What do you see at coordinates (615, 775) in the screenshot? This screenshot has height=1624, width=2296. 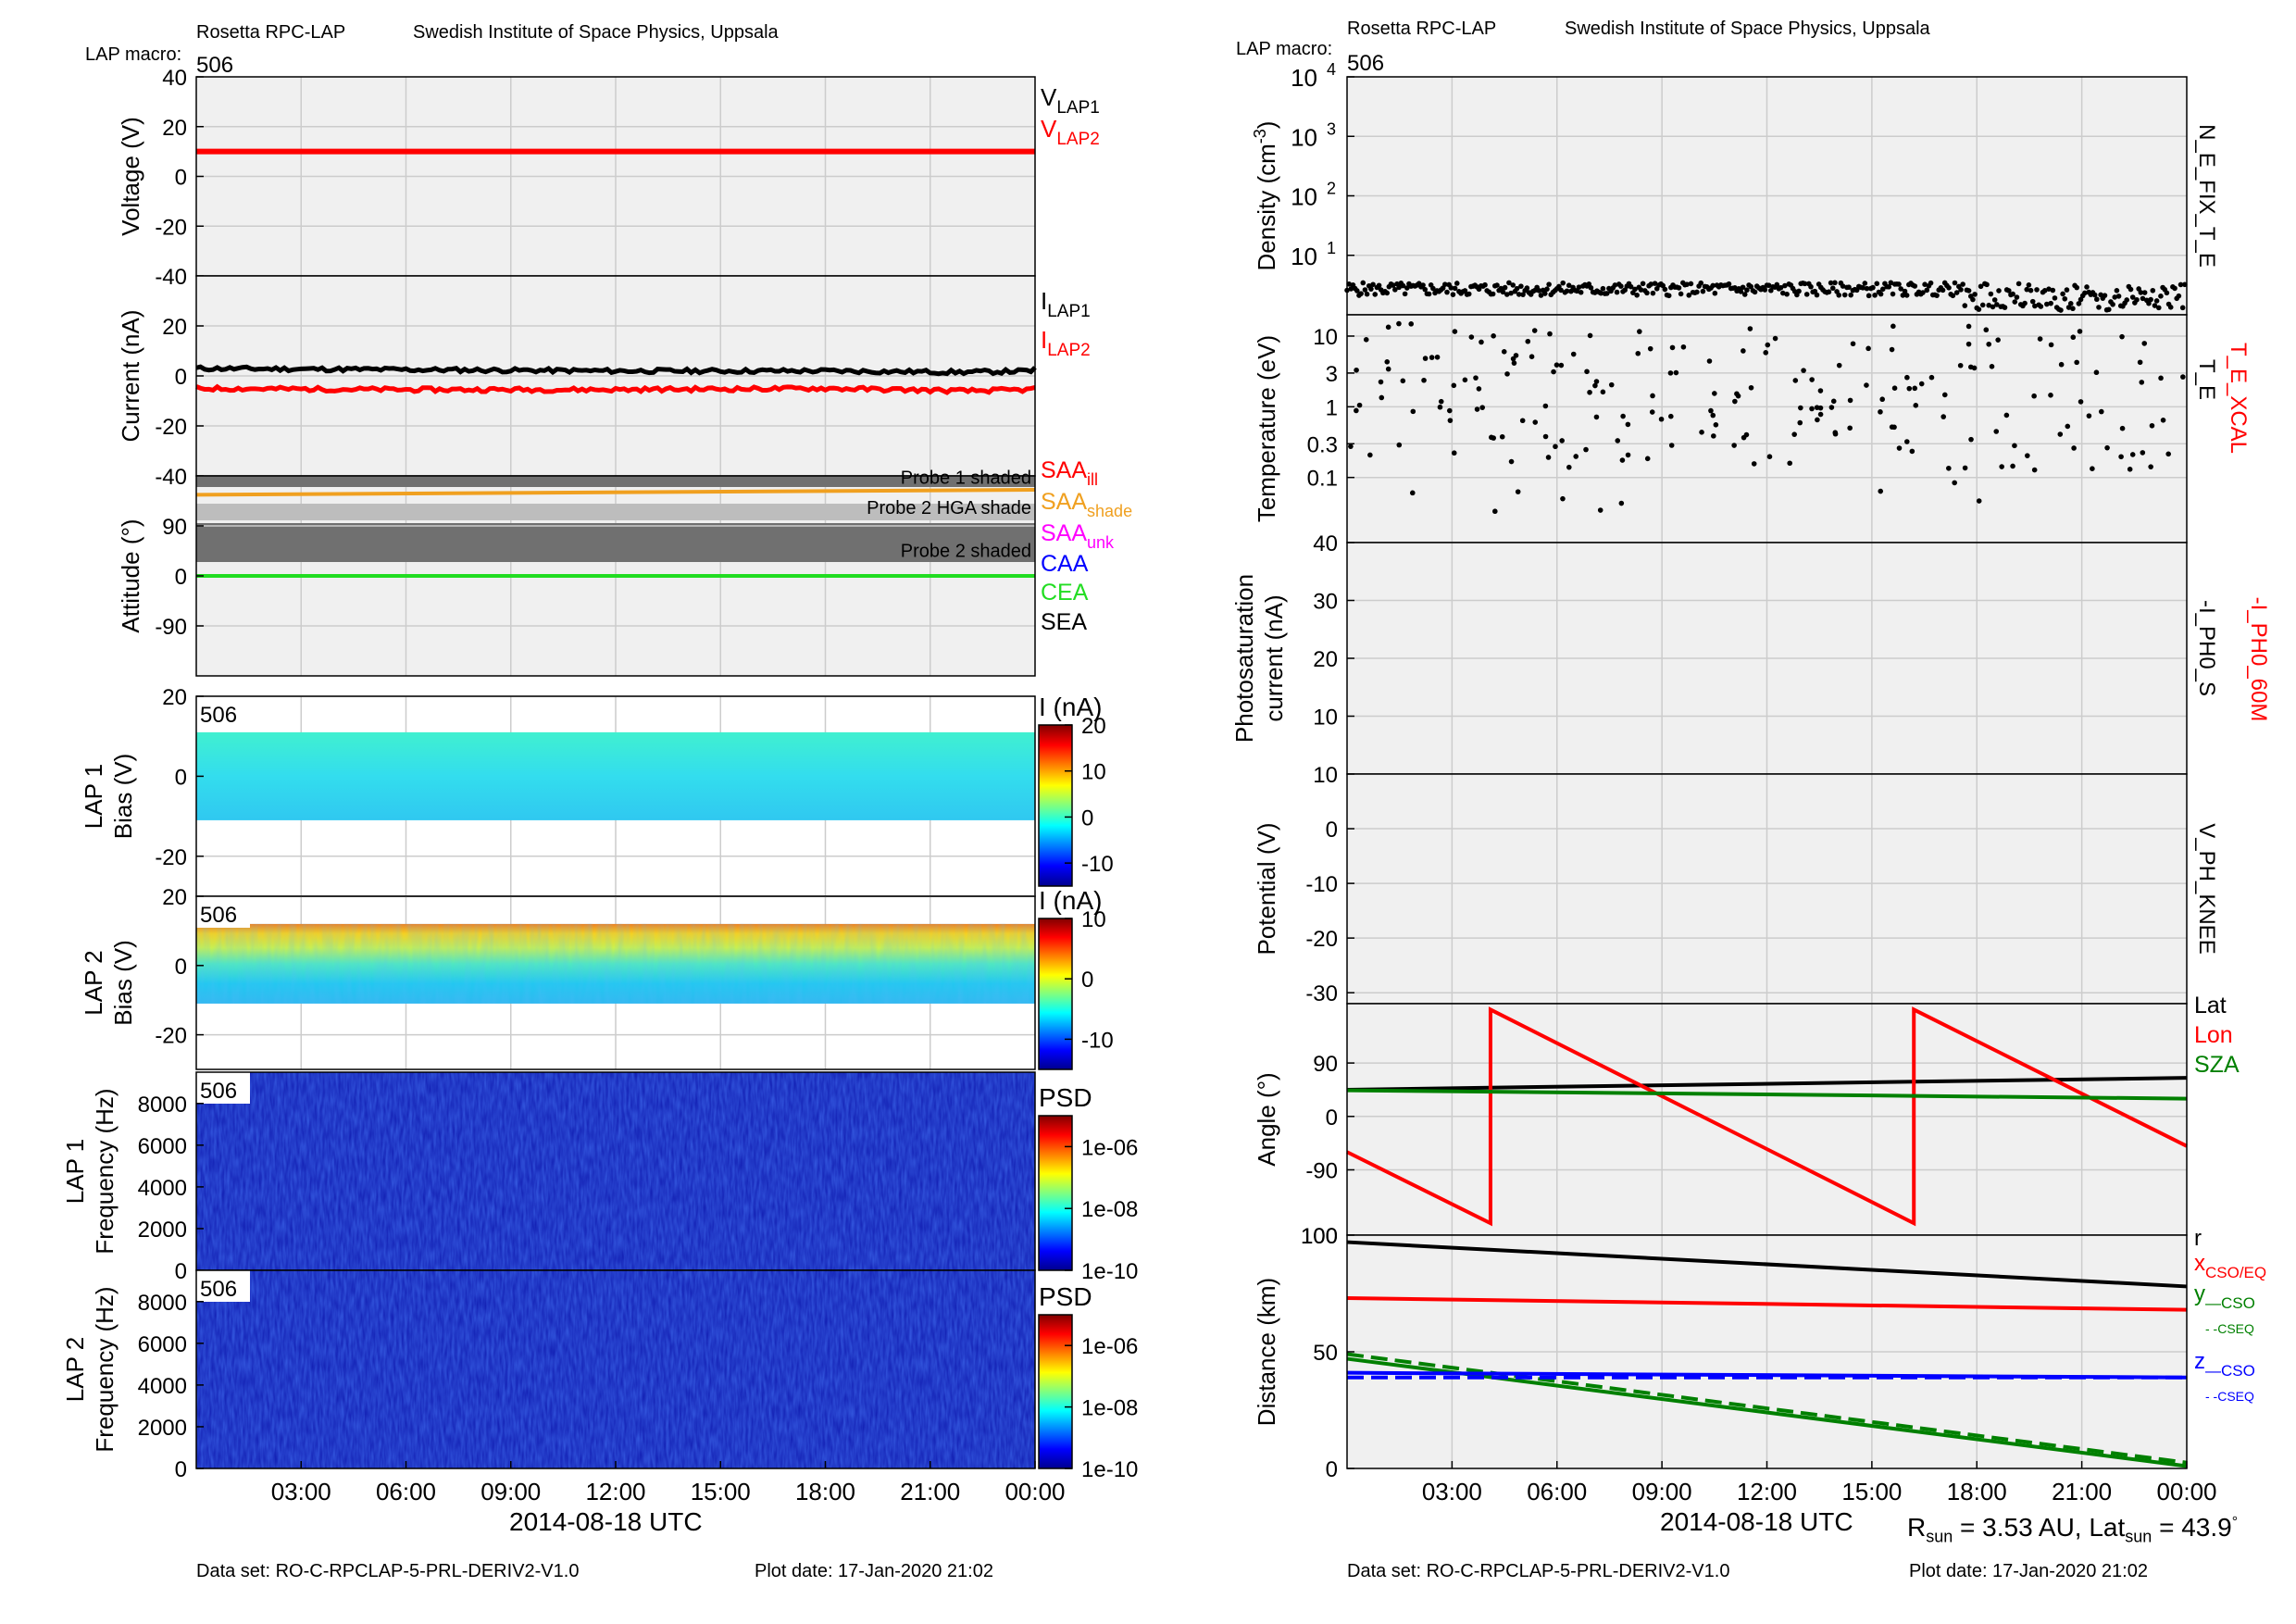 I see `lap1bias-band` at bounding box center [615, 775].